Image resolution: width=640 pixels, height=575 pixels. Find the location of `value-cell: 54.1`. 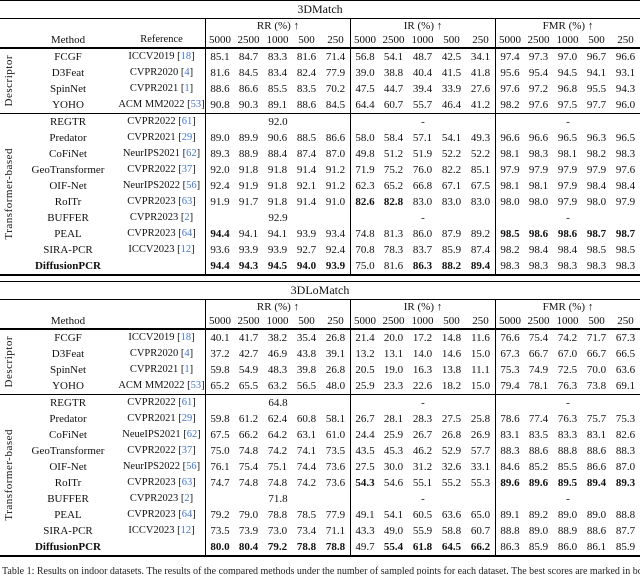

value-cell: 54.1 is located at coordinates (393, 515).